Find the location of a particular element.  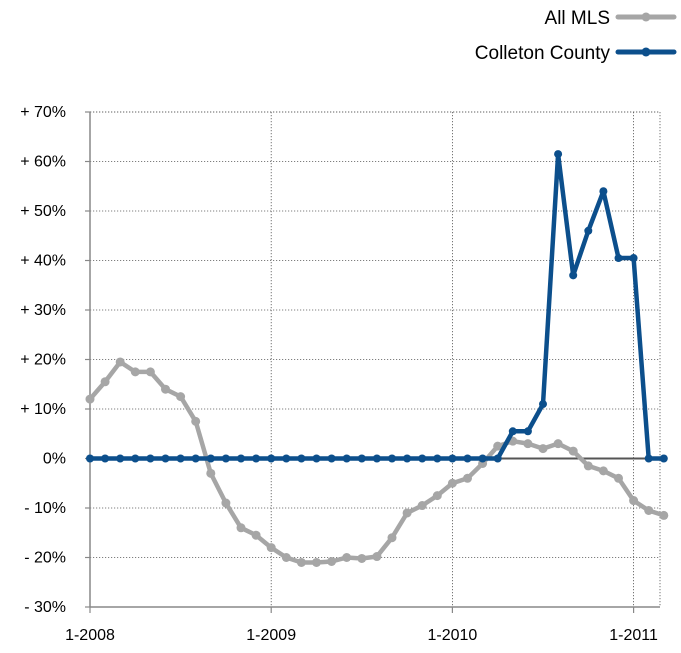

legend-label: Colleton County is located at coordinates (543, 53).